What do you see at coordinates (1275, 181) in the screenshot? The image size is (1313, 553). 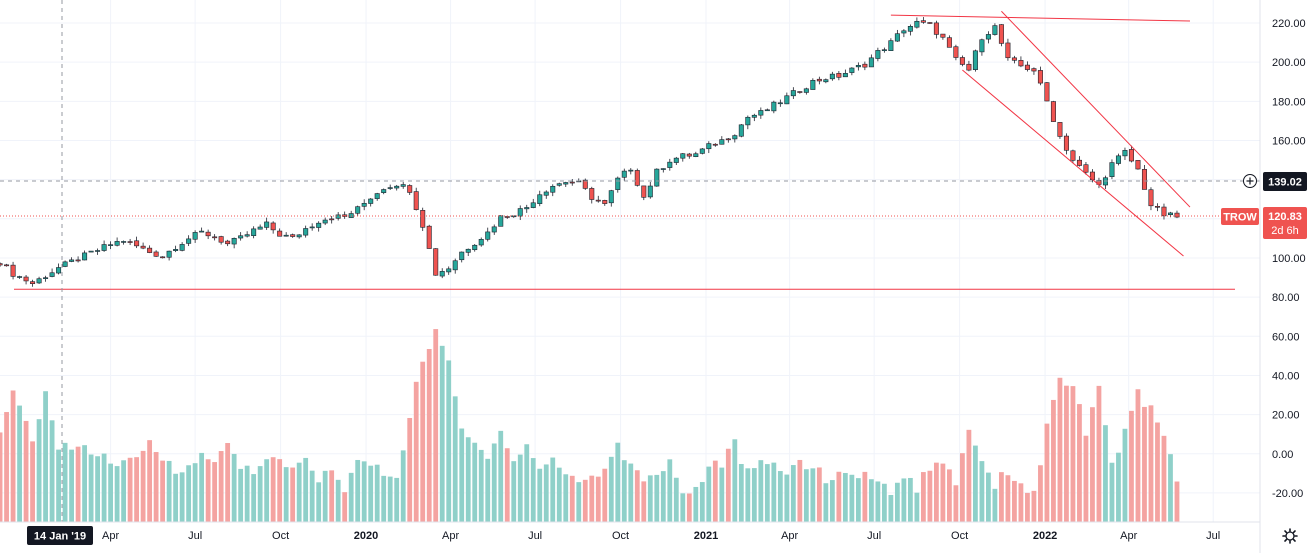 I see `crosshair-price-badge: 139.02` at bounding box center [1275, 181].